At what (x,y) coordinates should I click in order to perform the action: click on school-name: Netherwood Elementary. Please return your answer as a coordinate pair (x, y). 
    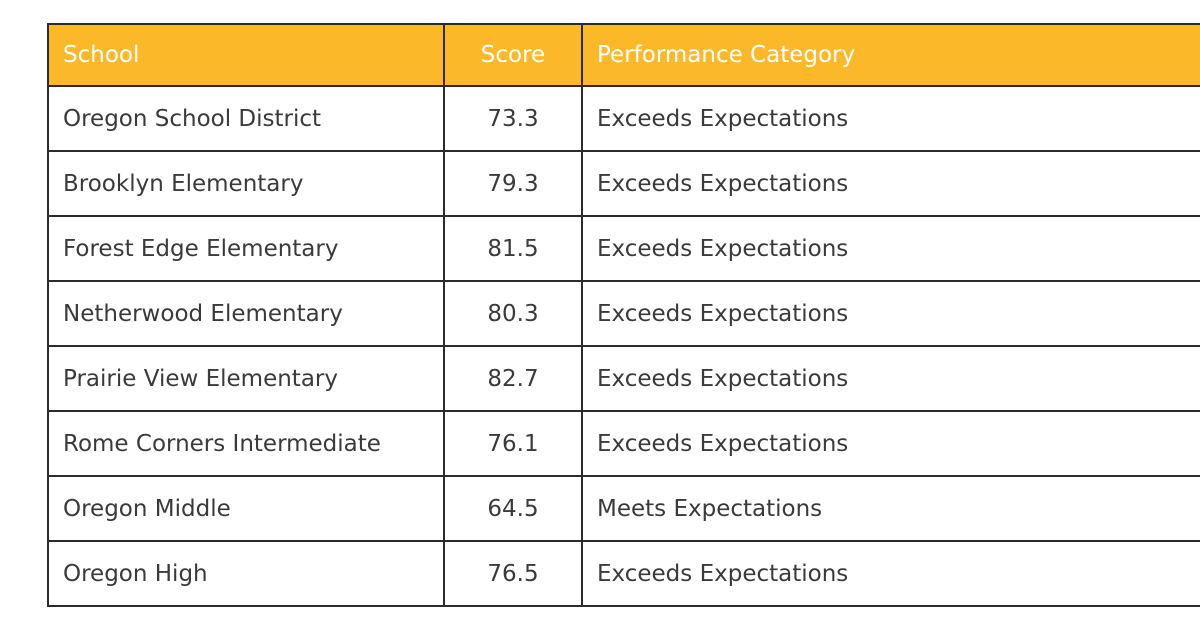
    Looking at the image, I should click on (246, 313).